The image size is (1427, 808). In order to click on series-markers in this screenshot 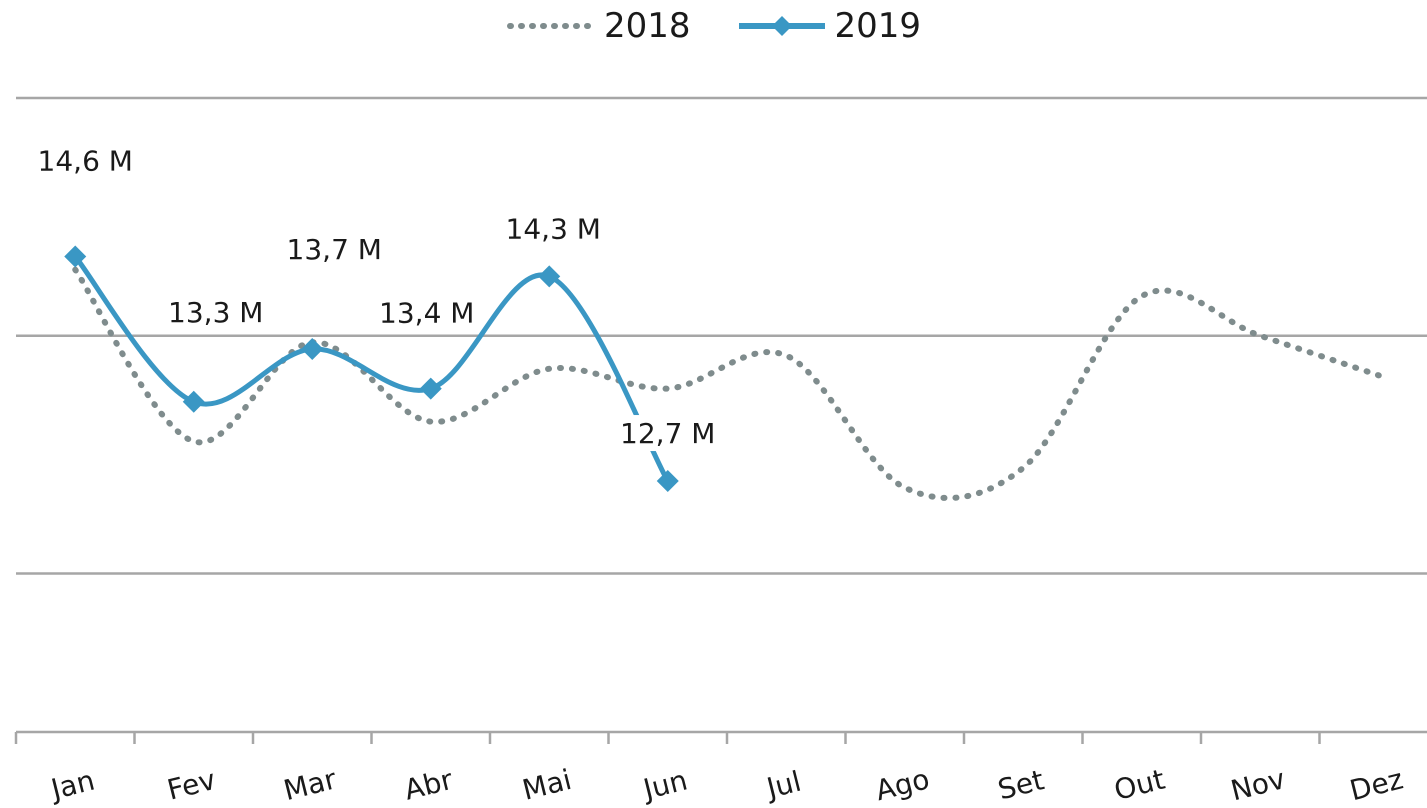, I will do `click(371, 369)`.